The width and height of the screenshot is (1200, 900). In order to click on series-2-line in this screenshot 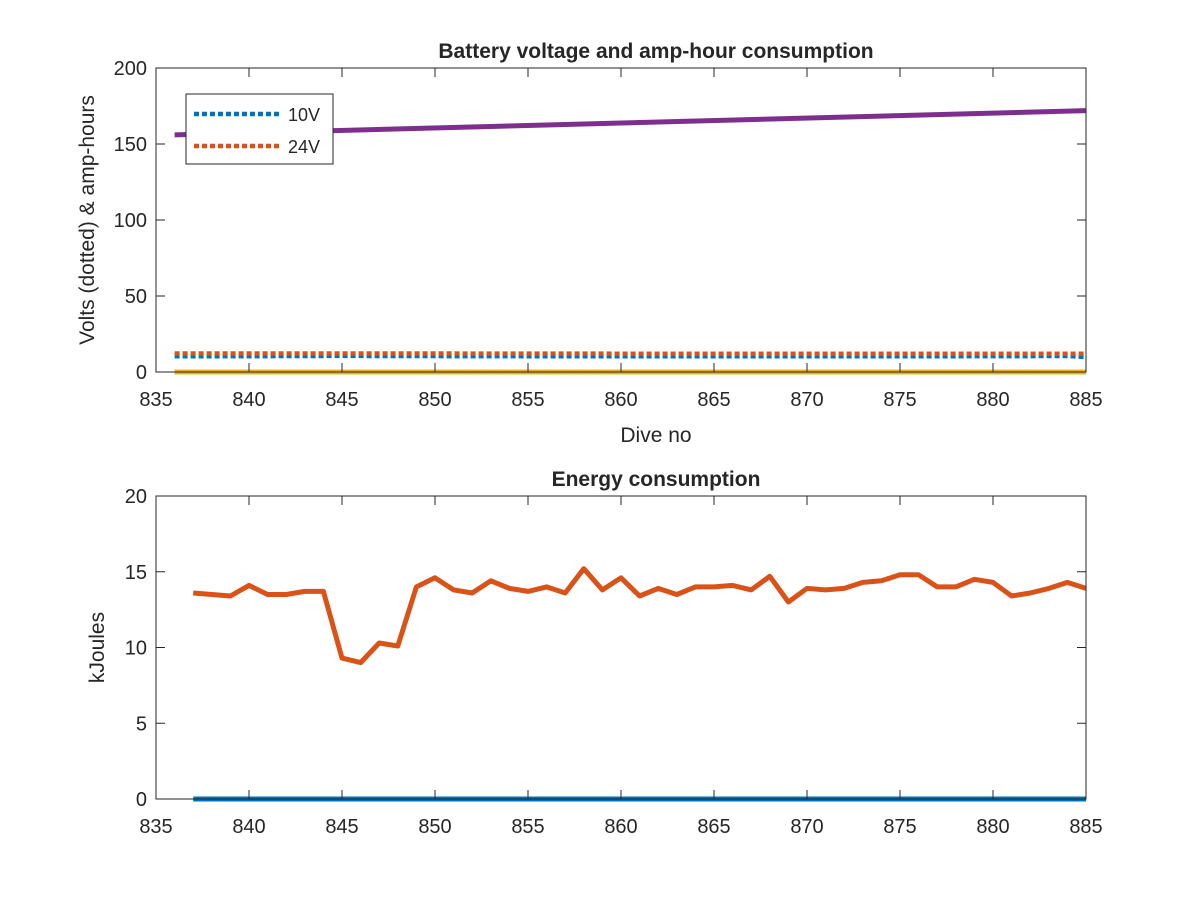, I will do `click(639, 616)`.